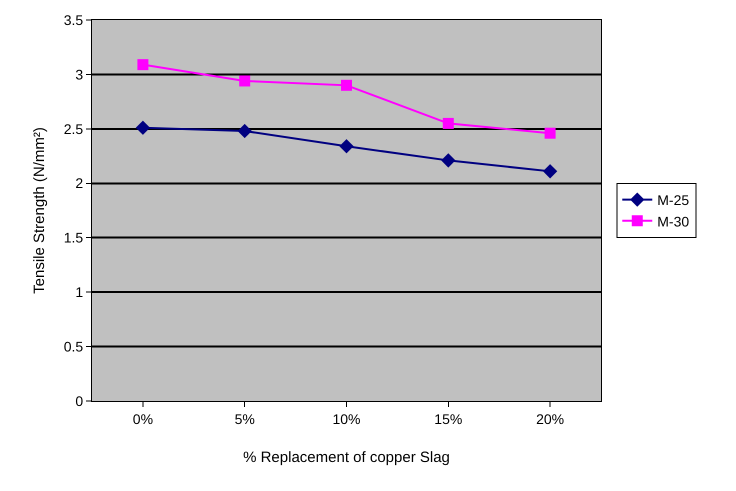 The height and width of the screenshot is (491, 736). I want to click on x-tick-label: 10%, so click(346, 418).